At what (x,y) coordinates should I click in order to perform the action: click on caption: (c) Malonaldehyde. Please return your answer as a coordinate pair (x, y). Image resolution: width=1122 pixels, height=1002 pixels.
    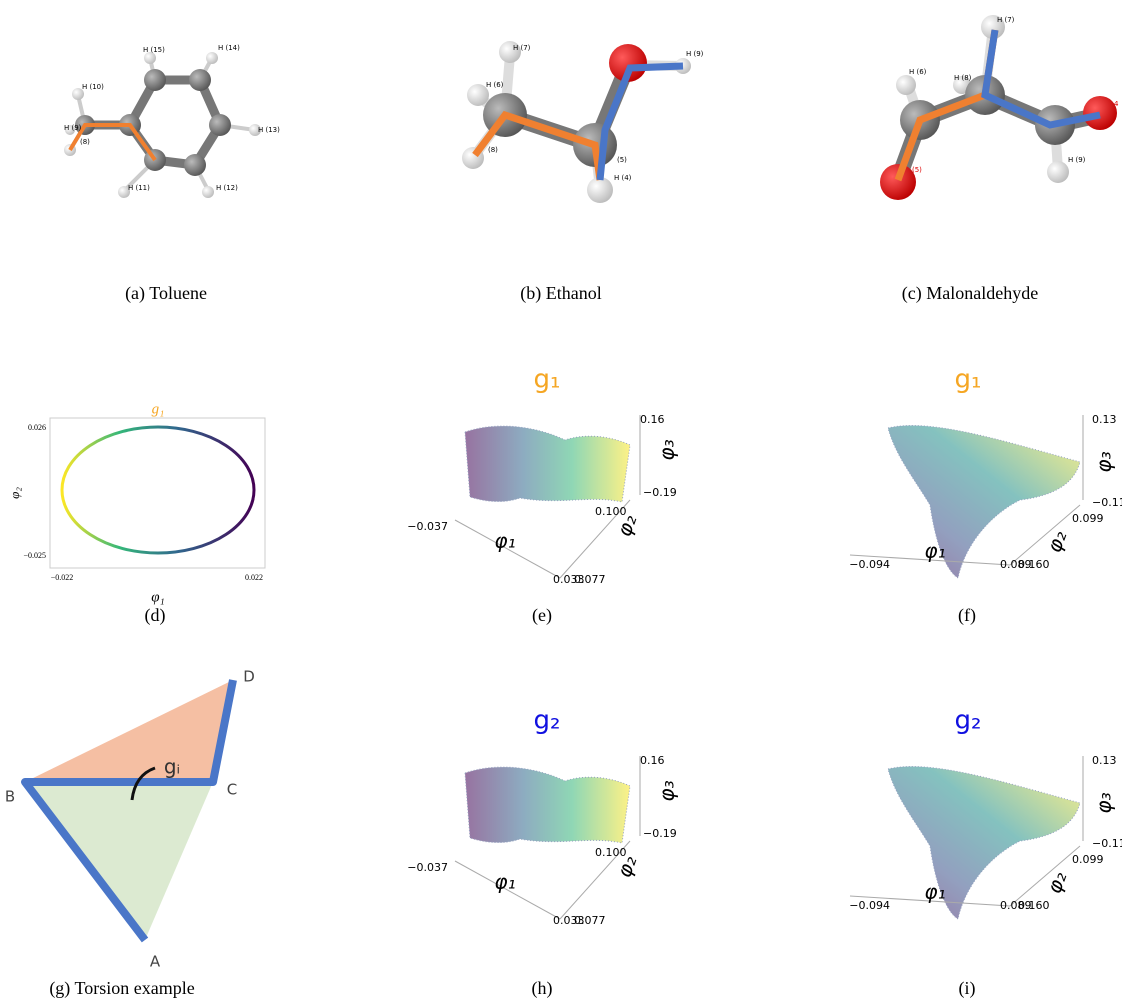
    Looking at the image, I should click on (970, 293).